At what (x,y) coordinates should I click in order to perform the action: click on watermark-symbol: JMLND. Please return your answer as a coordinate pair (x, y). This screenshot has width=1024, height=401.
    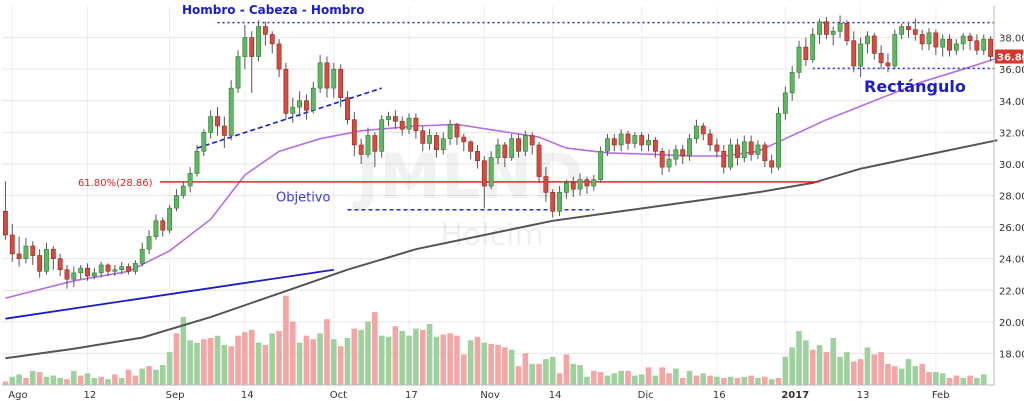
    Looking at the image, I should click on (468, 176).